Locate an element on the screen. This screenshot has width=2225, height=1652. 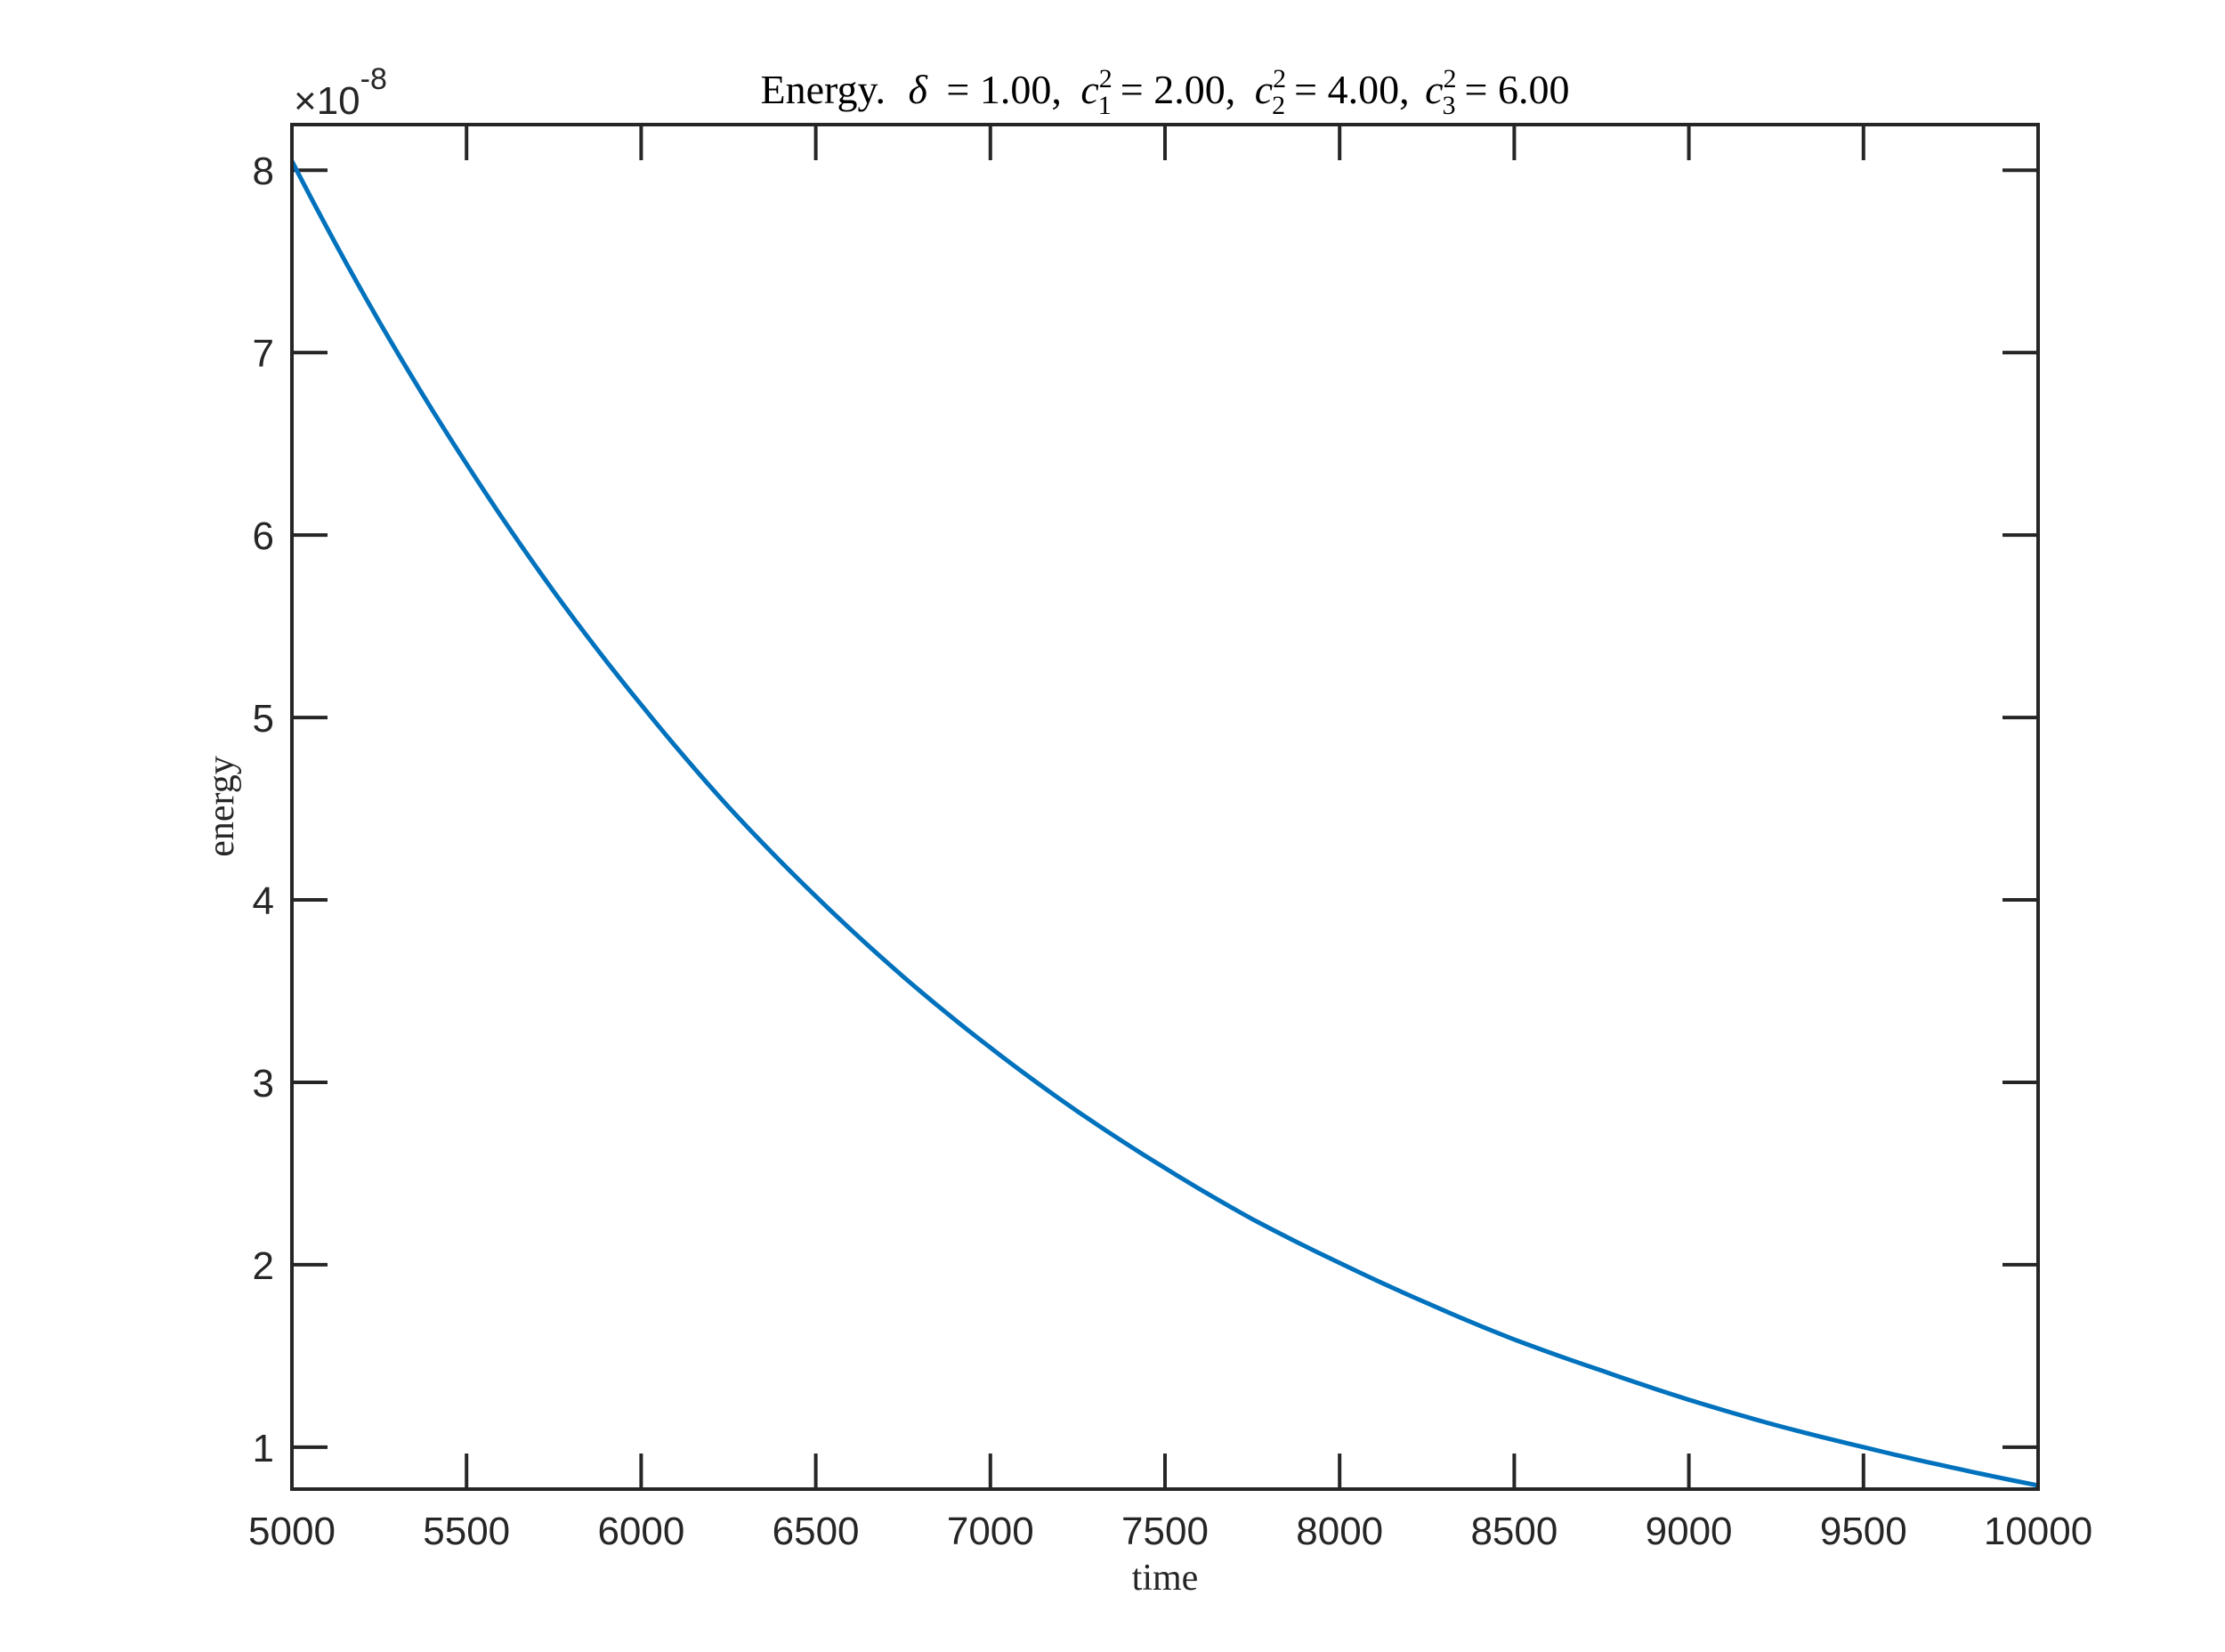
x-tick-label: 9000 is located at coordinates (1690, 1531).